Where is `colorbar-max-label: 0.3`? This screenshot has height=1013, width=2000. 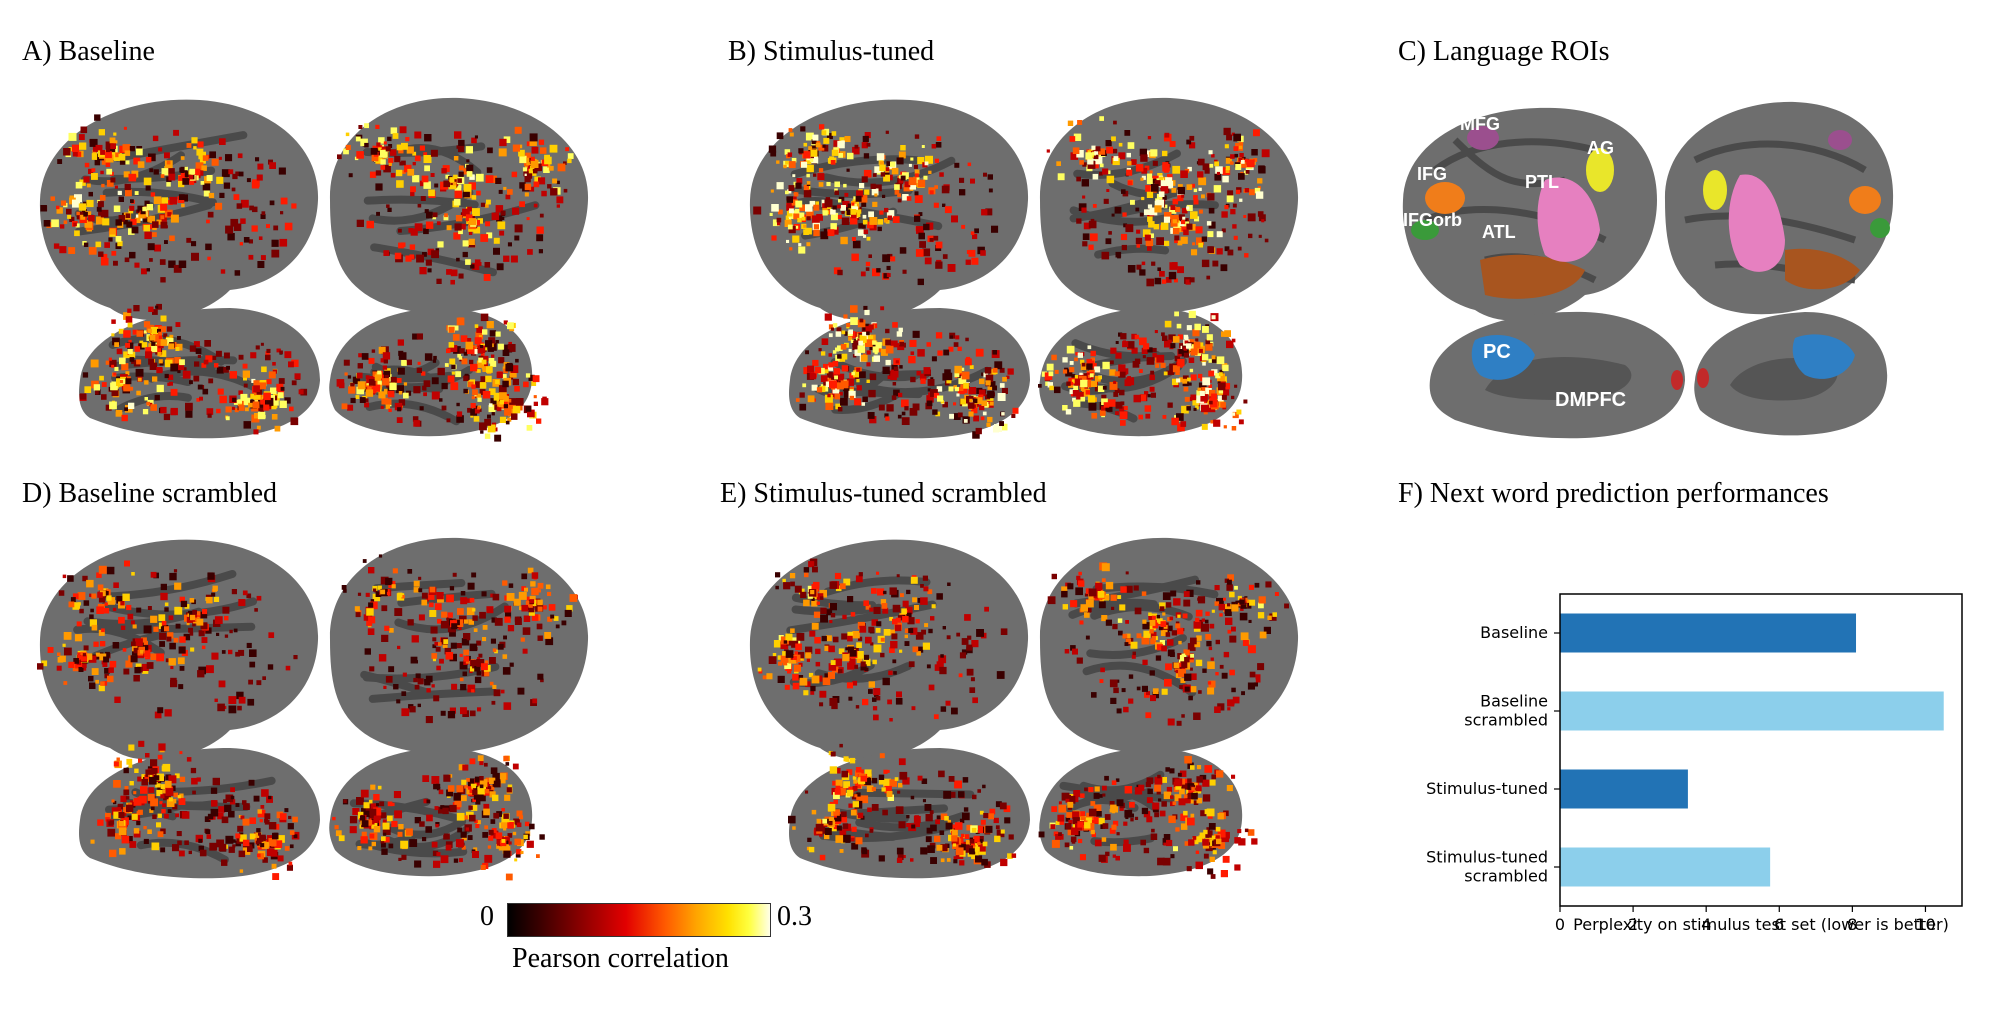 colorbar-max-label: 0.3 is located at coordinates (794, 916).